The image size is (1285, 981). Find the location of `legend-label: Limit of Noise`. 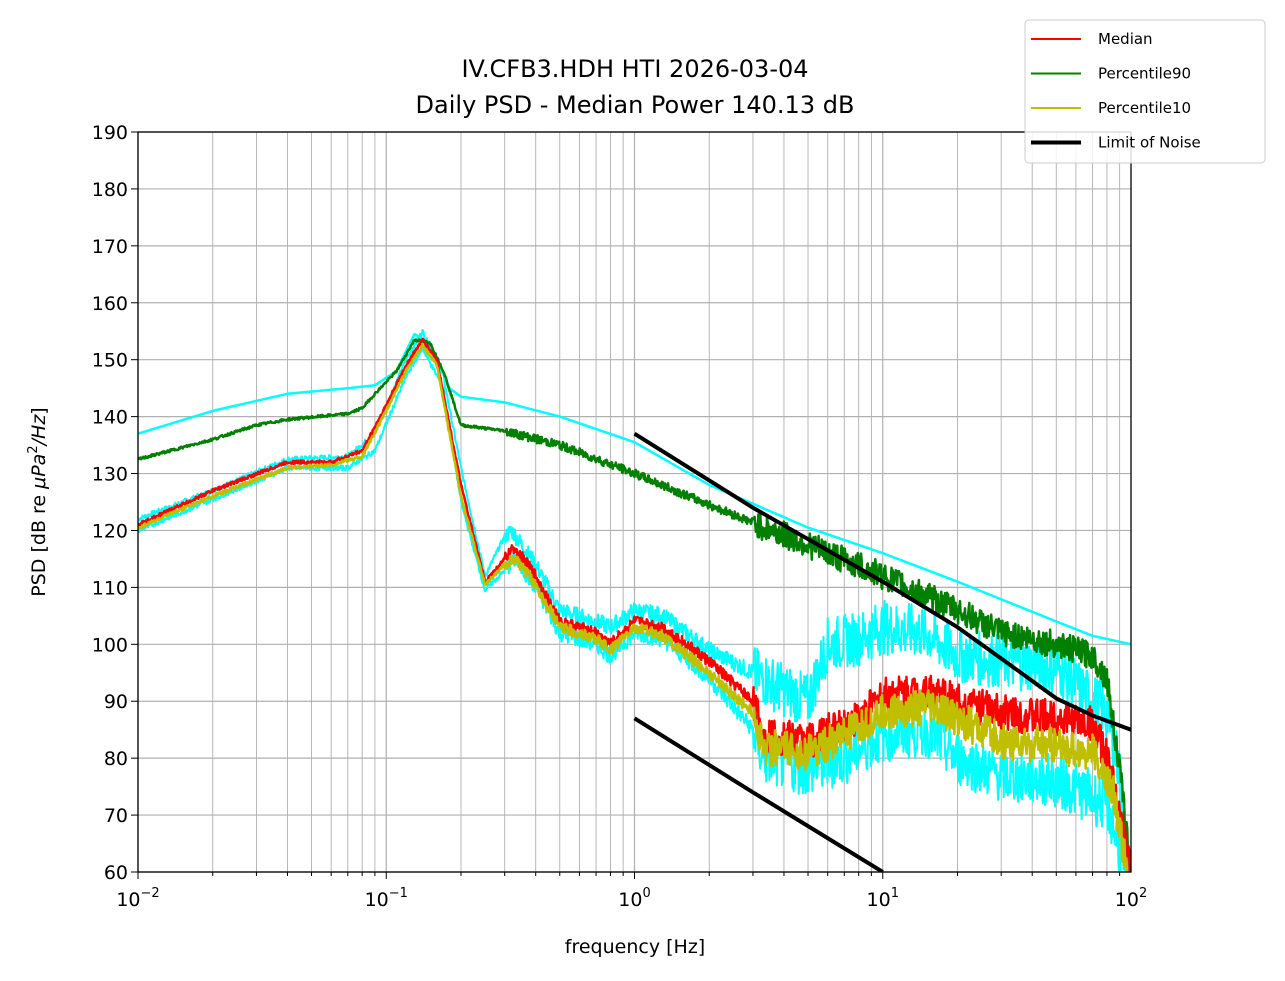

legend-label: Limit of Noise is located at coordinates (1149, 143).